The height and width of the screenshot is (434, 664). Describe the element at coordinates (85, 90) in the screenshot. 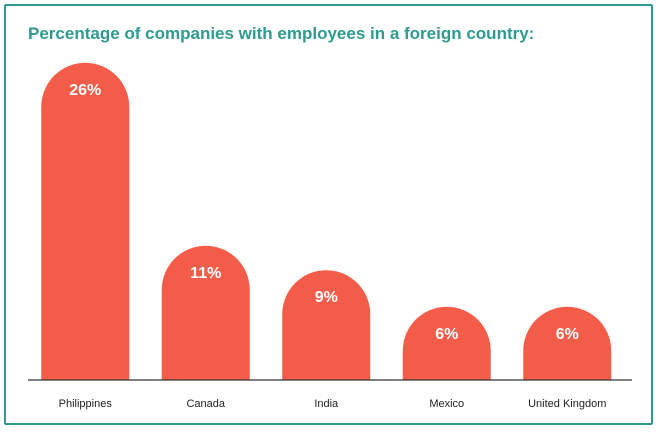

I see `value-label: 26%` at that location.